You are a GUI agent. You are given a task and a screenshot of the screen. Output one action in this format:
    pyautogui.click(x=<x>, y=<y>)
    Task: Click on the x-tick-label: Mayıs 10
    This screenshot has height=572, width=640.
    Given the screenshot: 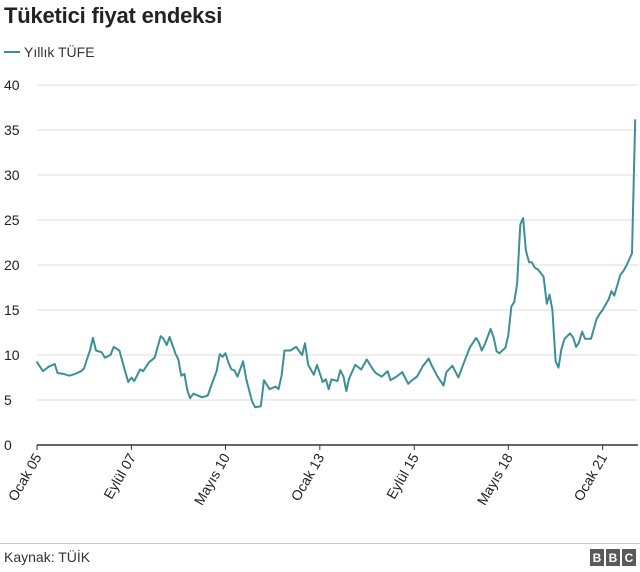 What is the action you would take?
    pyautogui.click(x=212, y=478)
    